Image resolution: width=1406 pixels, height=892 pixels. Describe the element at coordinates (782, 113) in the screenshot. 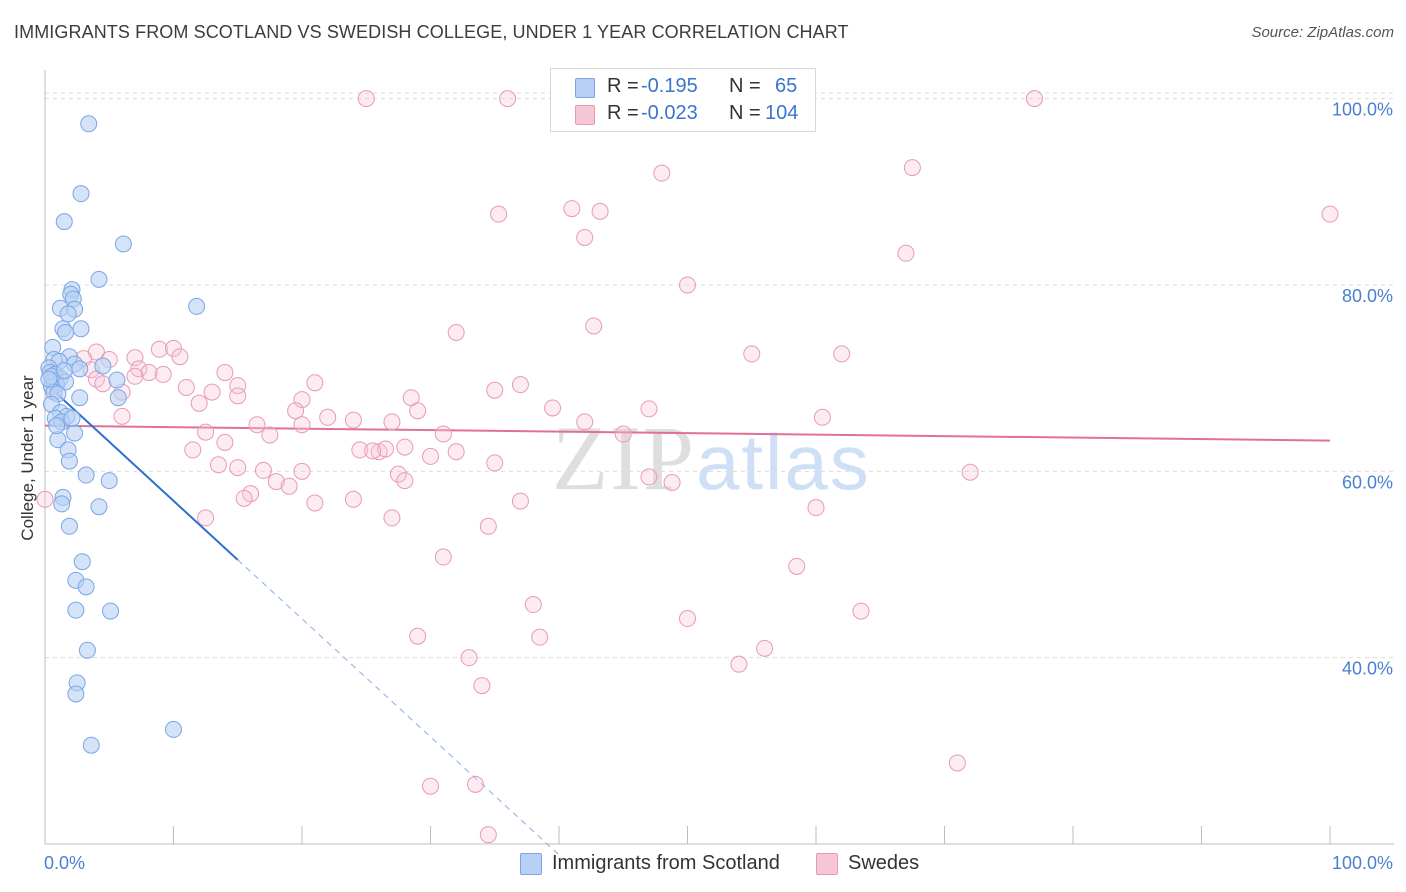

I see `n-value: 104` at that location.